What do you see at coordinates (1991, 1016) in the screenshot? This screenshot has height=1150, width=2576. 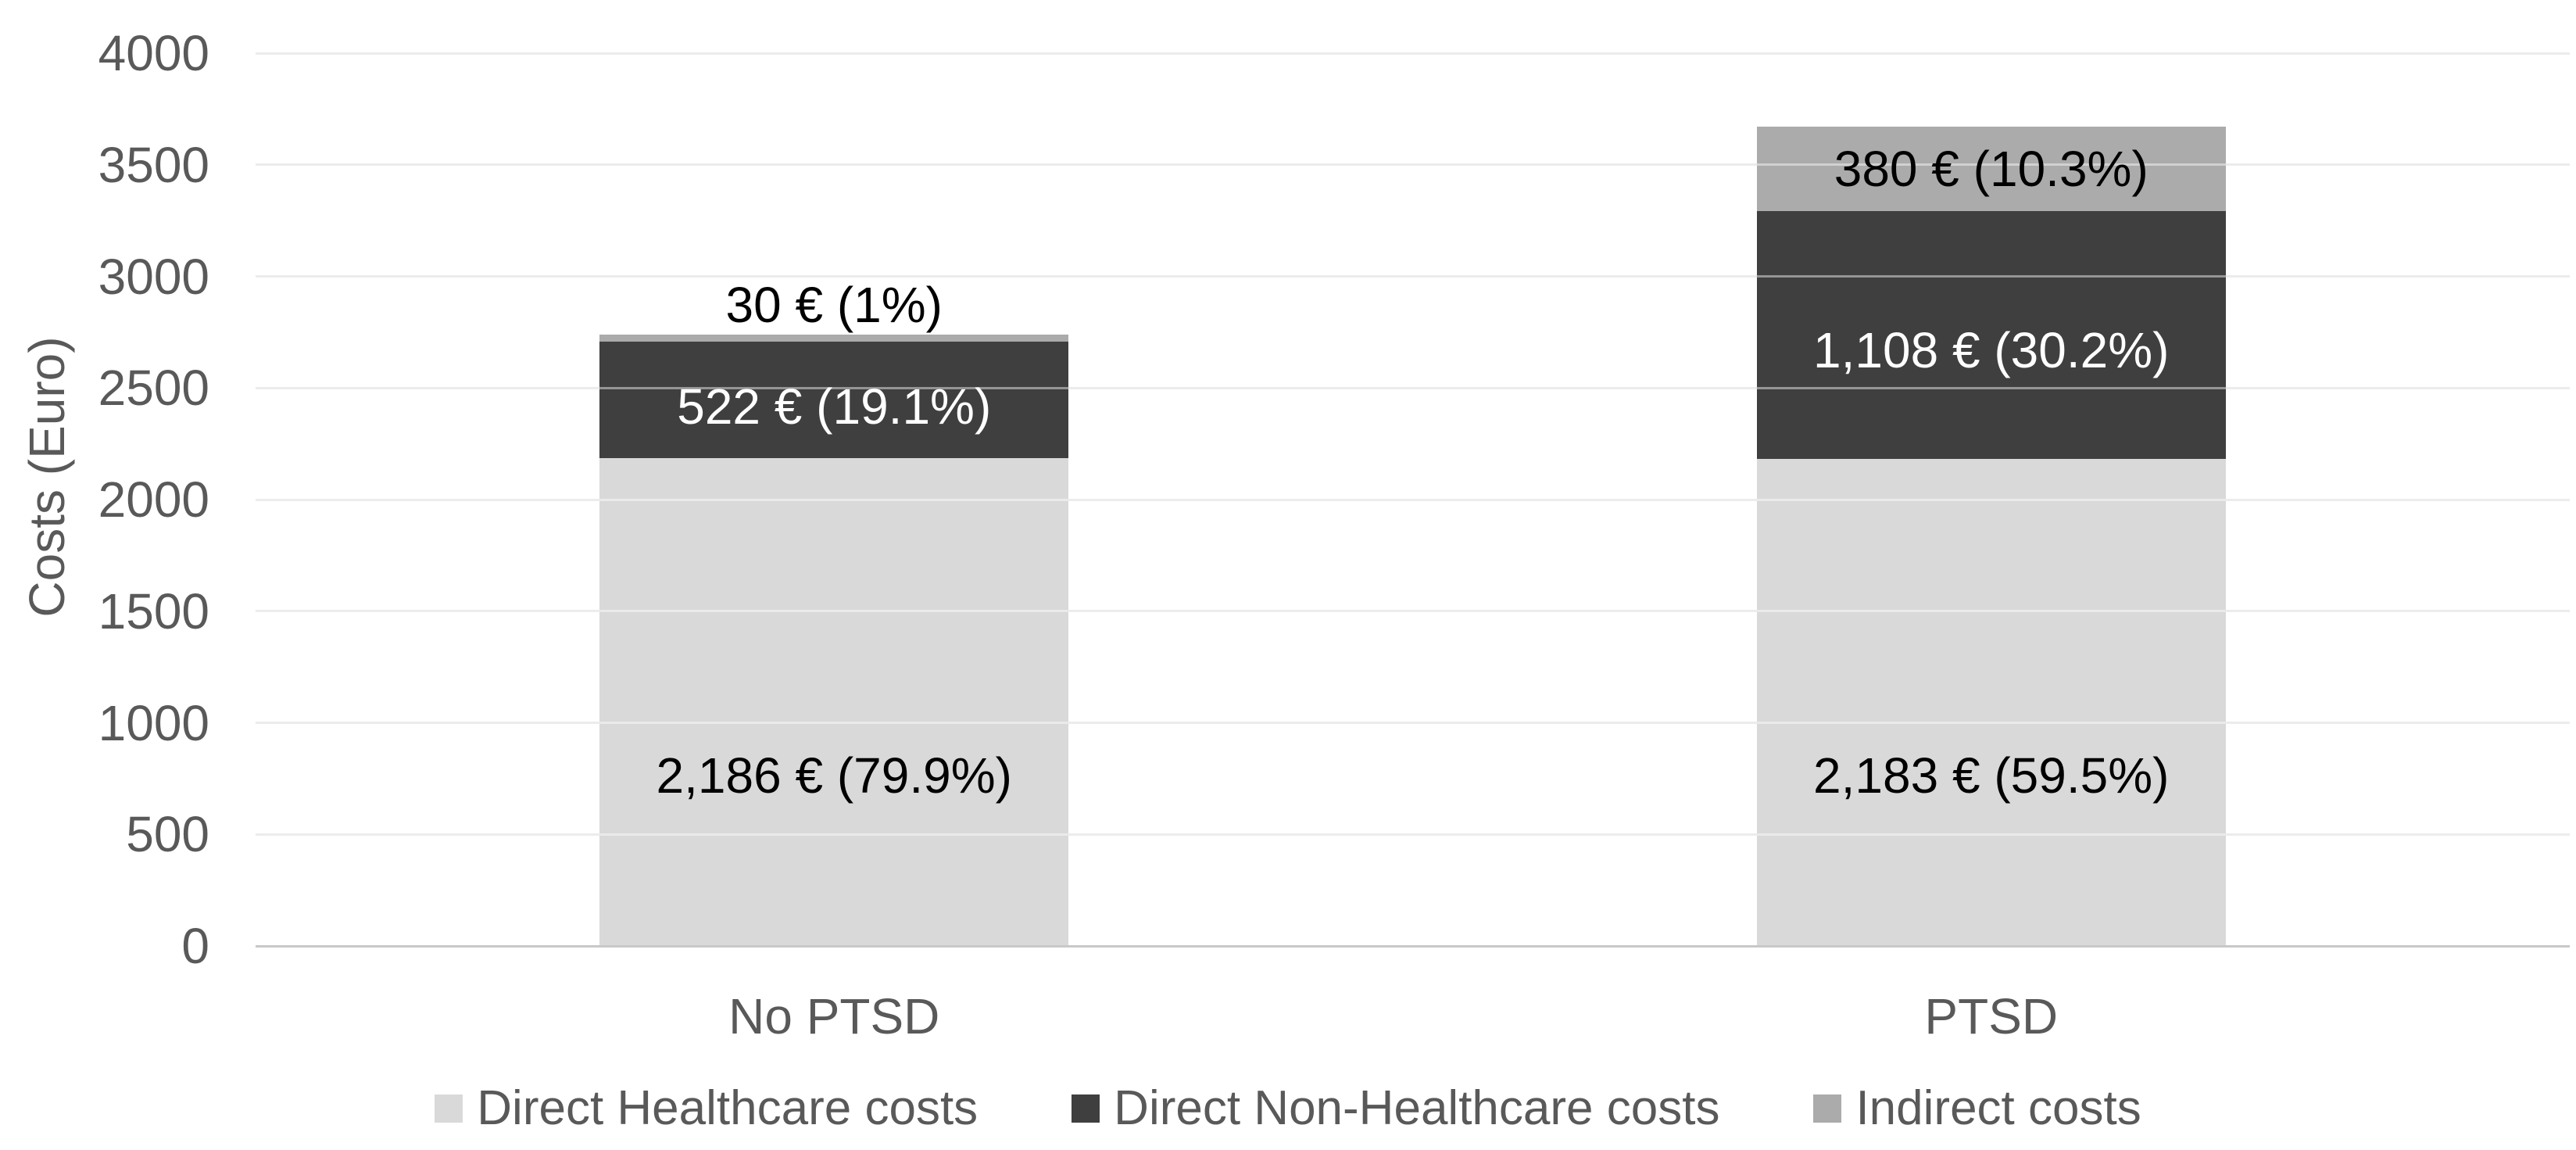 I see `x-axis-category-label: PTSD` at bounding box center [1991, 1016].